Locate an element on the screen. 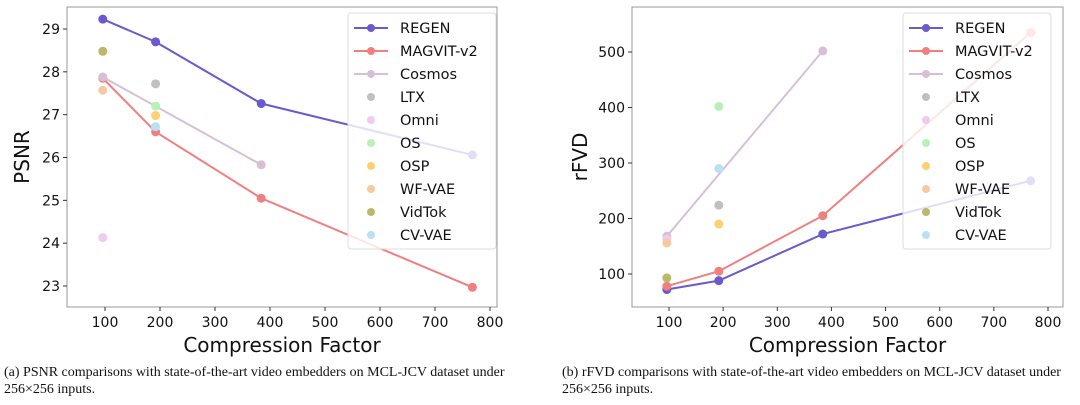 The width and height of the screenshot is (1080, 405). y-axis-label: rFVD is located at coordinates (580, 157).